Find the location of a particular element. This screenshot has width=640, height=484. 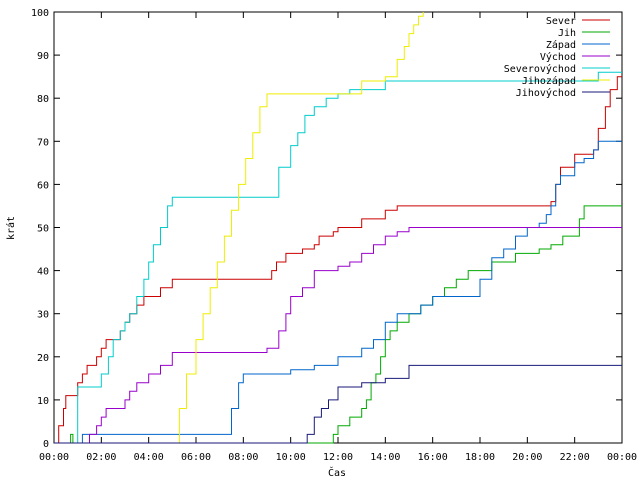

legend-label: Jihovýchod is located at coordinates (546, 93).